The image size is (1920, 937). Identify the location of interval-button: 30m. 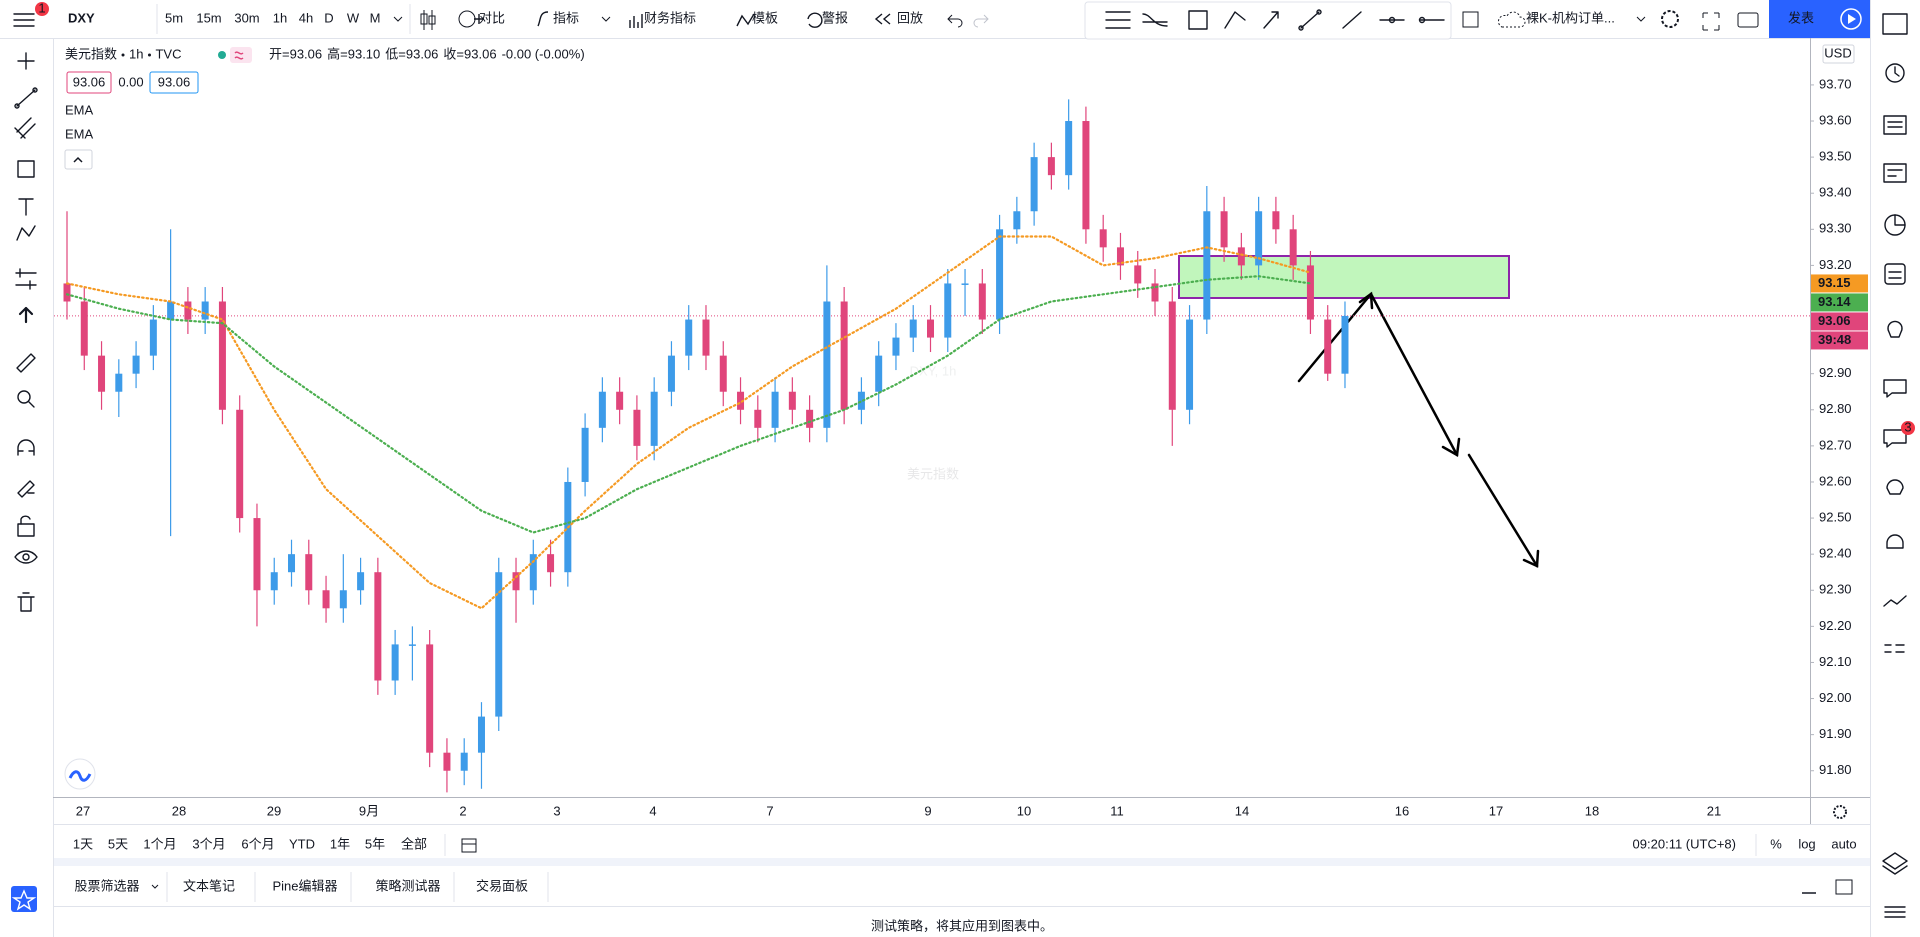
(246, 17).